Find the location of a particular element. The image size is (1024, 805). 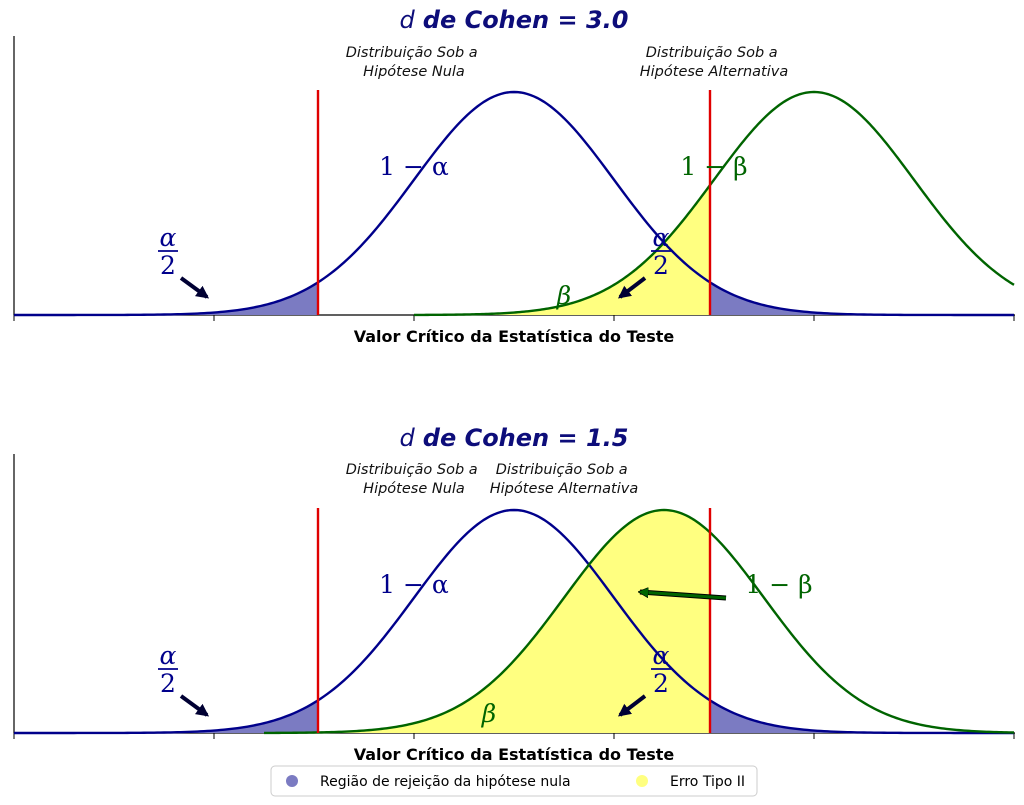

arrow-to-power-area is located at coordinates (683, 596).